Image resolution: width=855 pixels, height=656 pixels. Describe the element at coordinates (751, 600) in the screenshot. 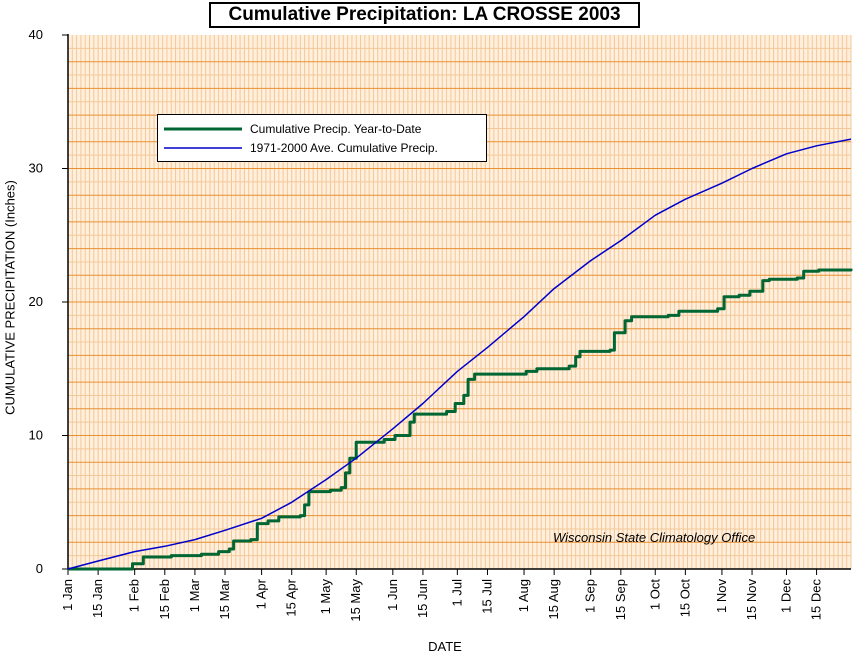

I see `x-tick-label: 15 Nov` at that location.